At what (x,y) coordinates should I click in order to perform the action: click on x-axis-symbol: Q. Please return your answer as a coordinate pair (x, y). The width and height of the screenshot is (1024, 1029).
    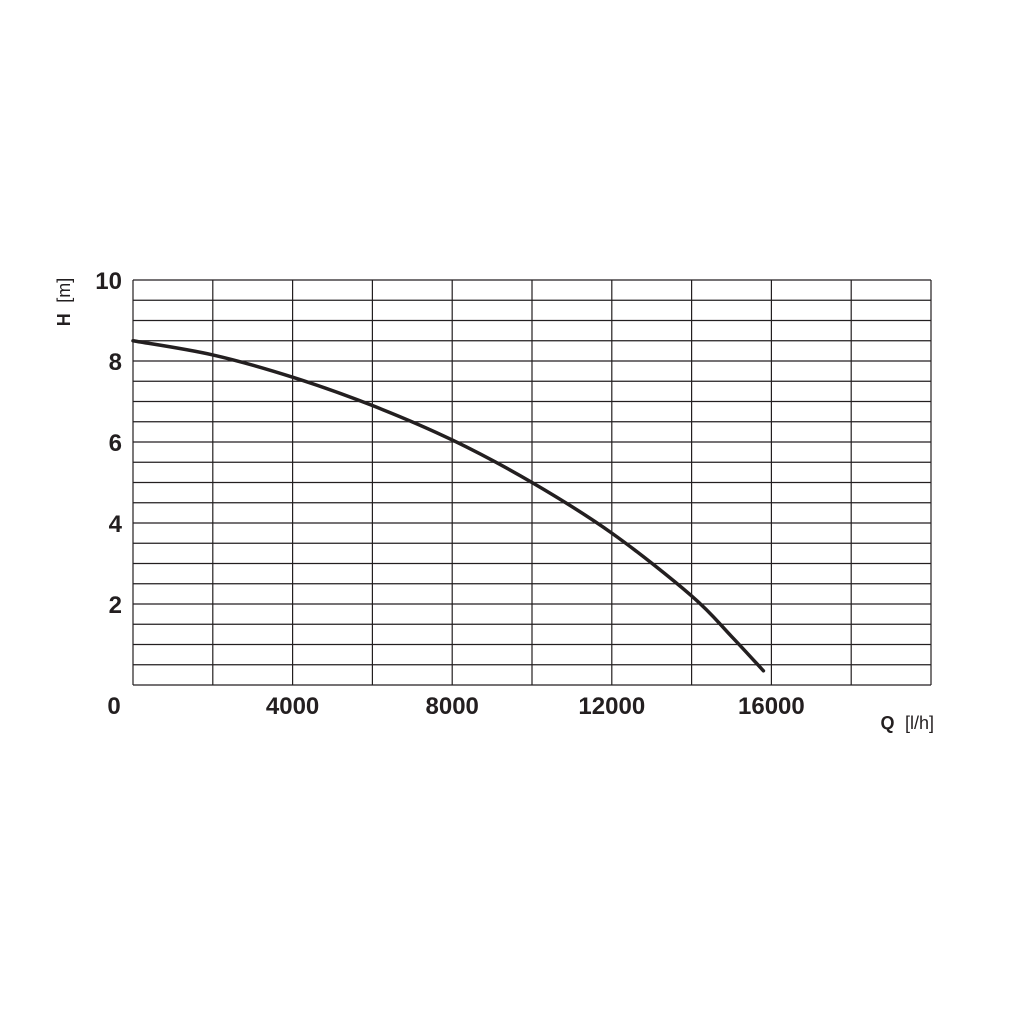
    Looking at the image, I should click on (888, 723).